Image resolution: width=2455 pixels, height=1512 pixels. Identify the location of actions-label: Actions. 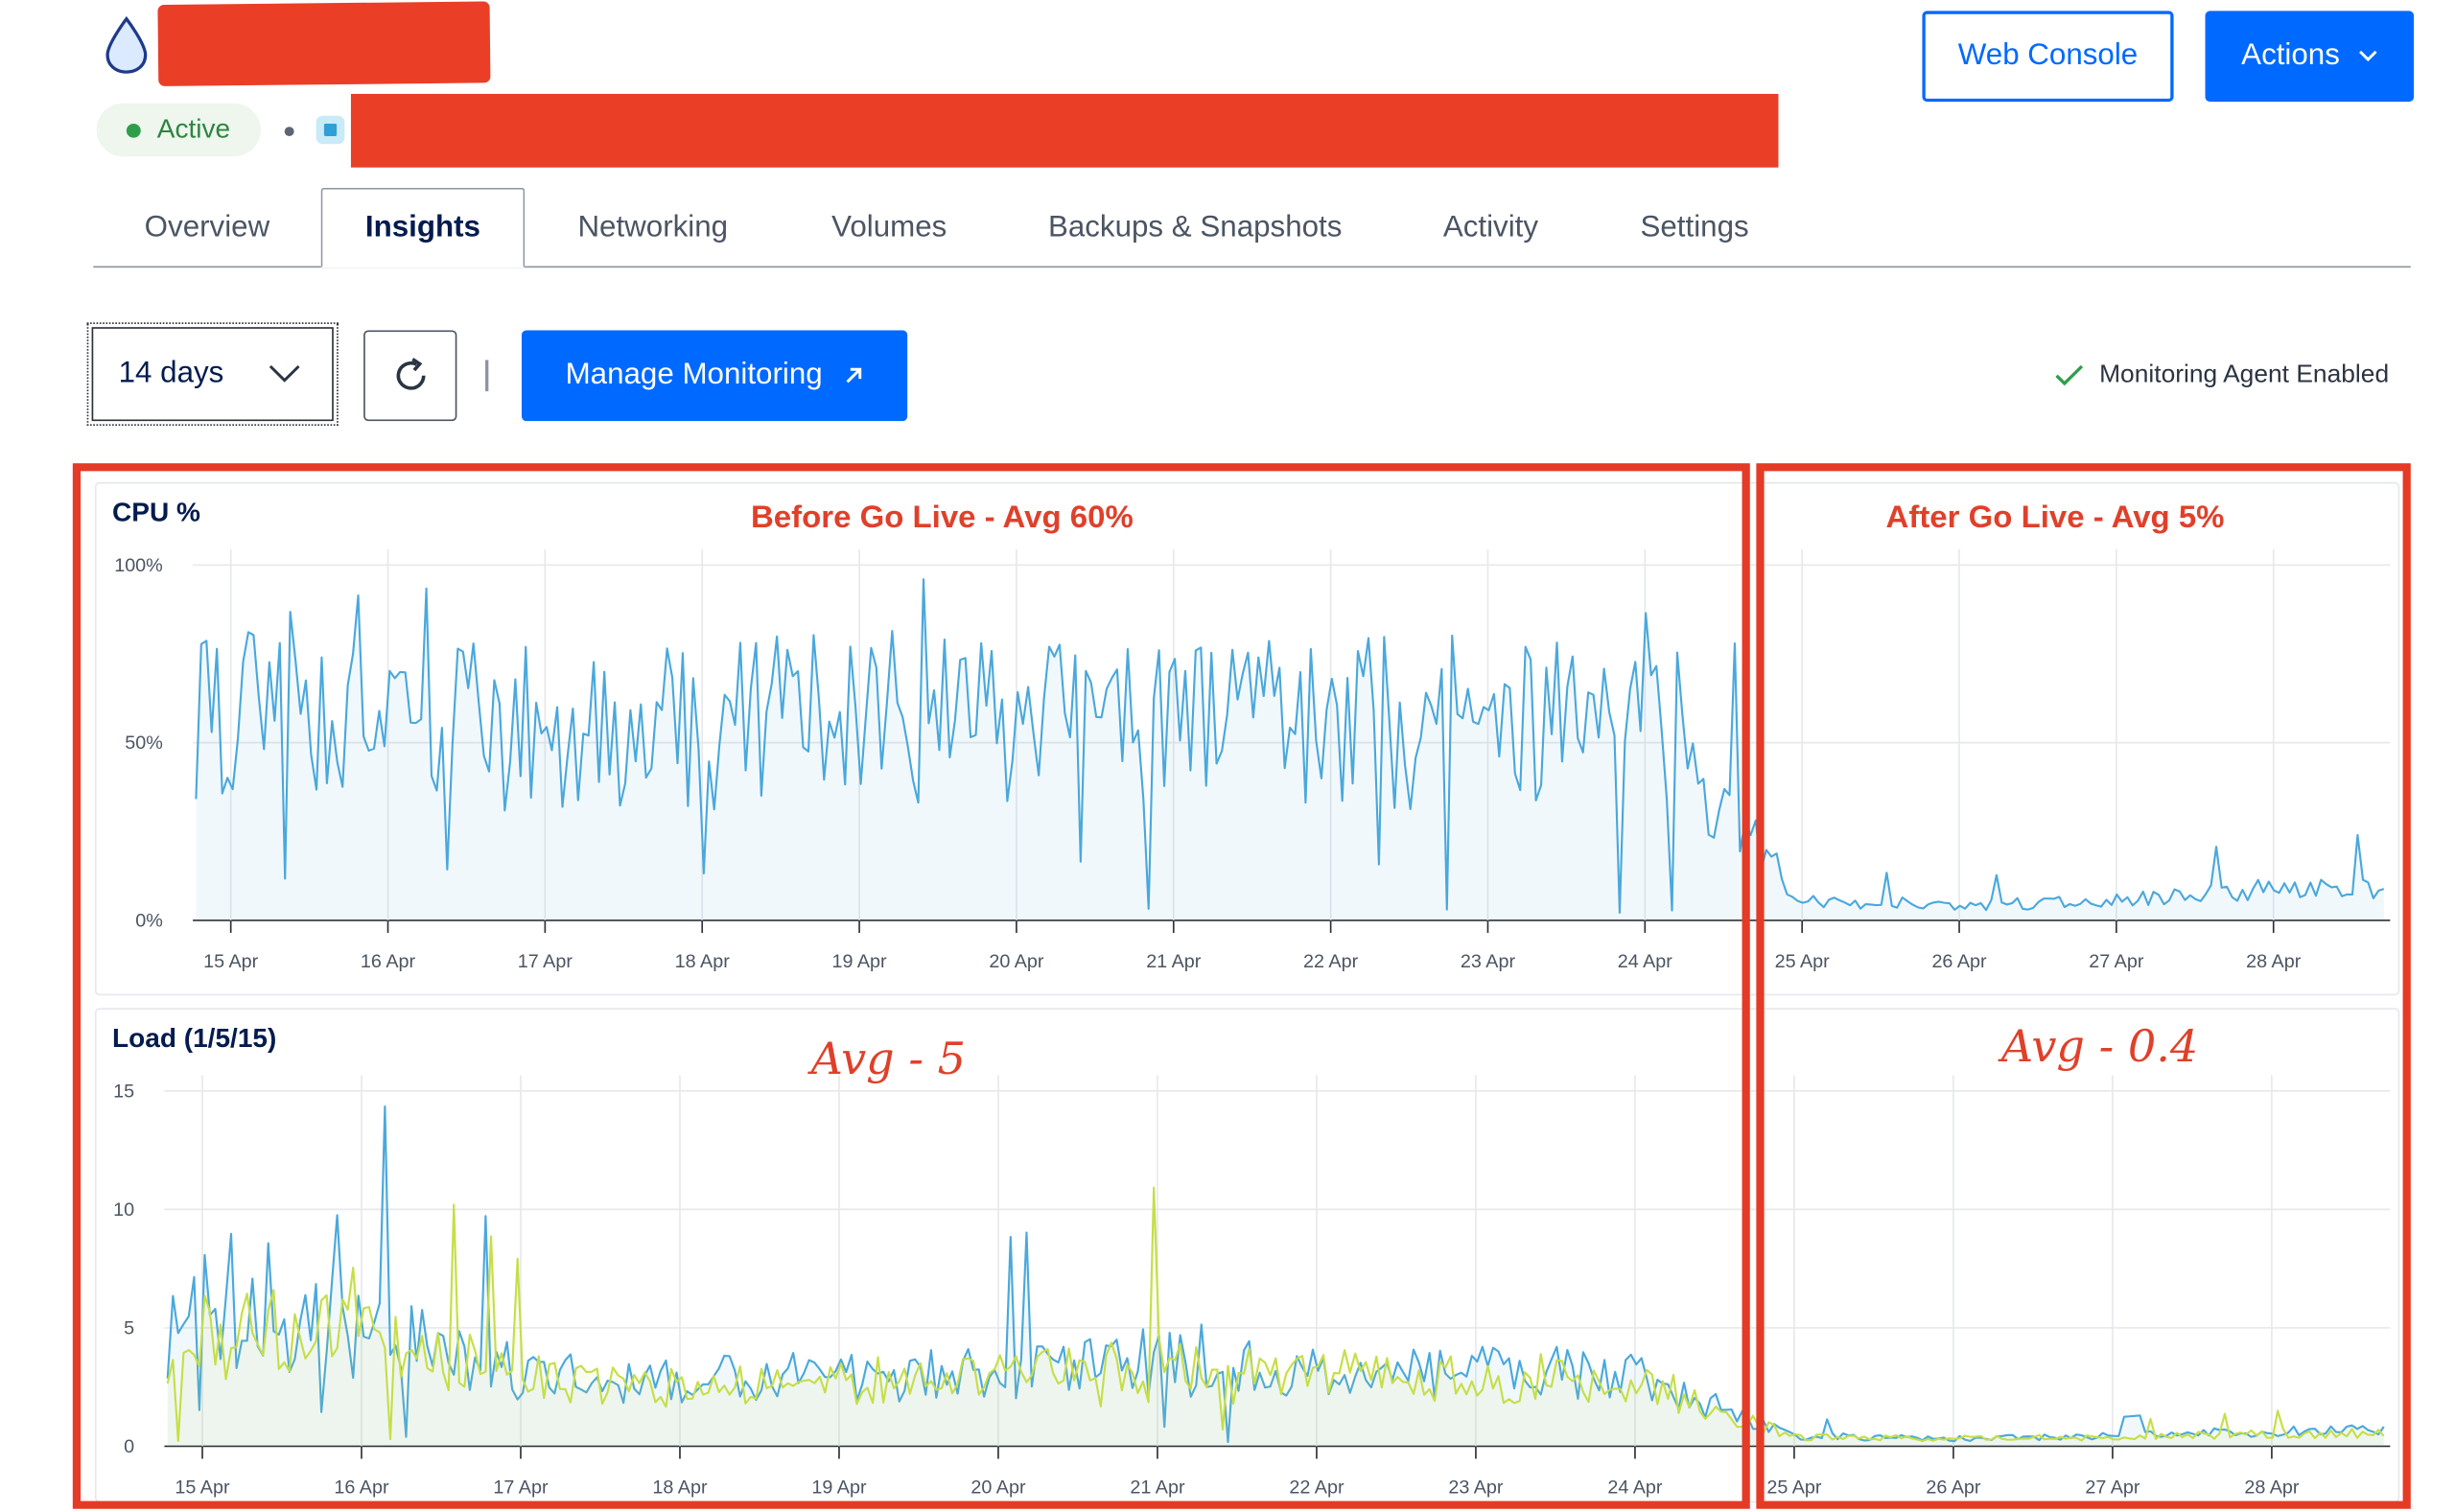
(2290, 55).